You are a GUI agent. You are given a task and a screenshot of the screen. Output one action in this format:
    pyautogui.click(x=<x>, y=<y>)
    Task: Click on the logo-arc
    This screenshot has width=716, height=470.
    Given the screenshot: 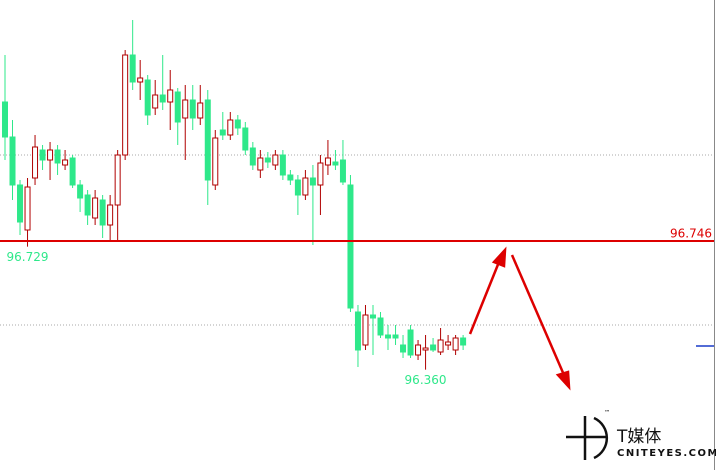 What is the action you would take?
    pyautogui.click(x=601, y=438)
    